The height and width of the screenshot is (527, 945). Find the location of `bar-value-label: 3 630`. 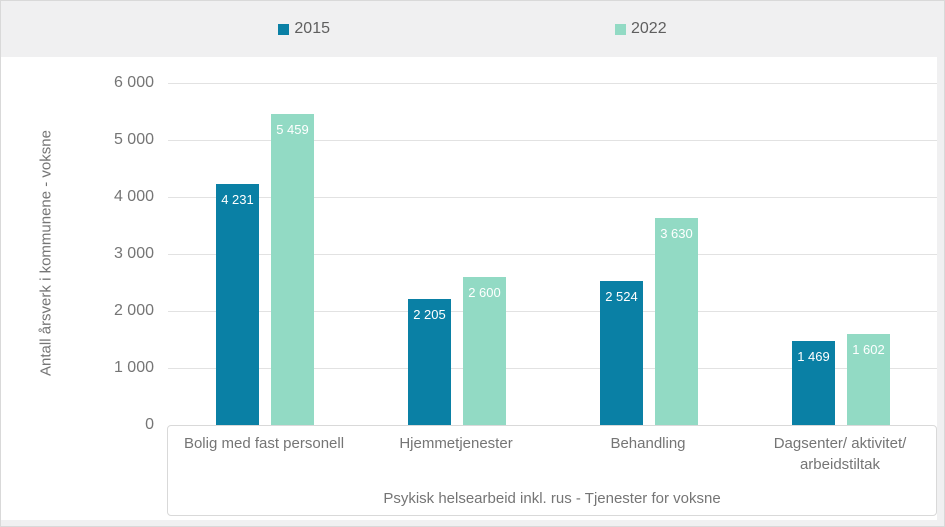

bar-value-label: 3 630 is located at coordinates (676, 233).